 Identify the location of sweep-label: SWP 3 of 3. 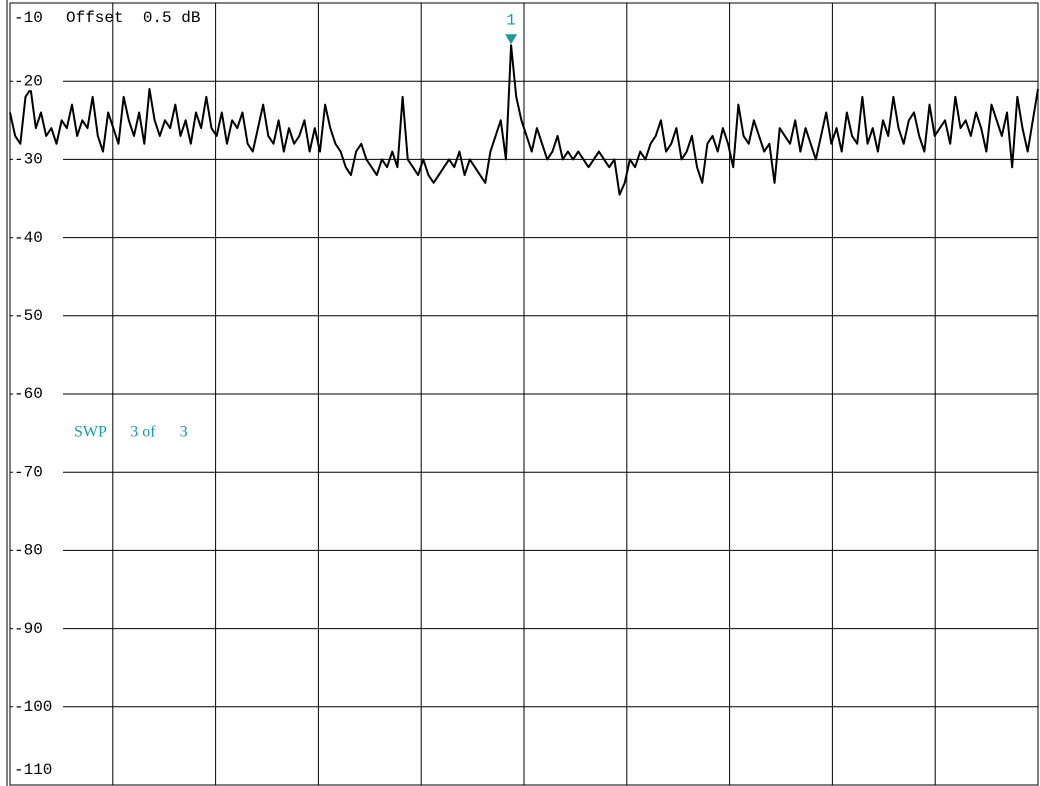
(131, 432).